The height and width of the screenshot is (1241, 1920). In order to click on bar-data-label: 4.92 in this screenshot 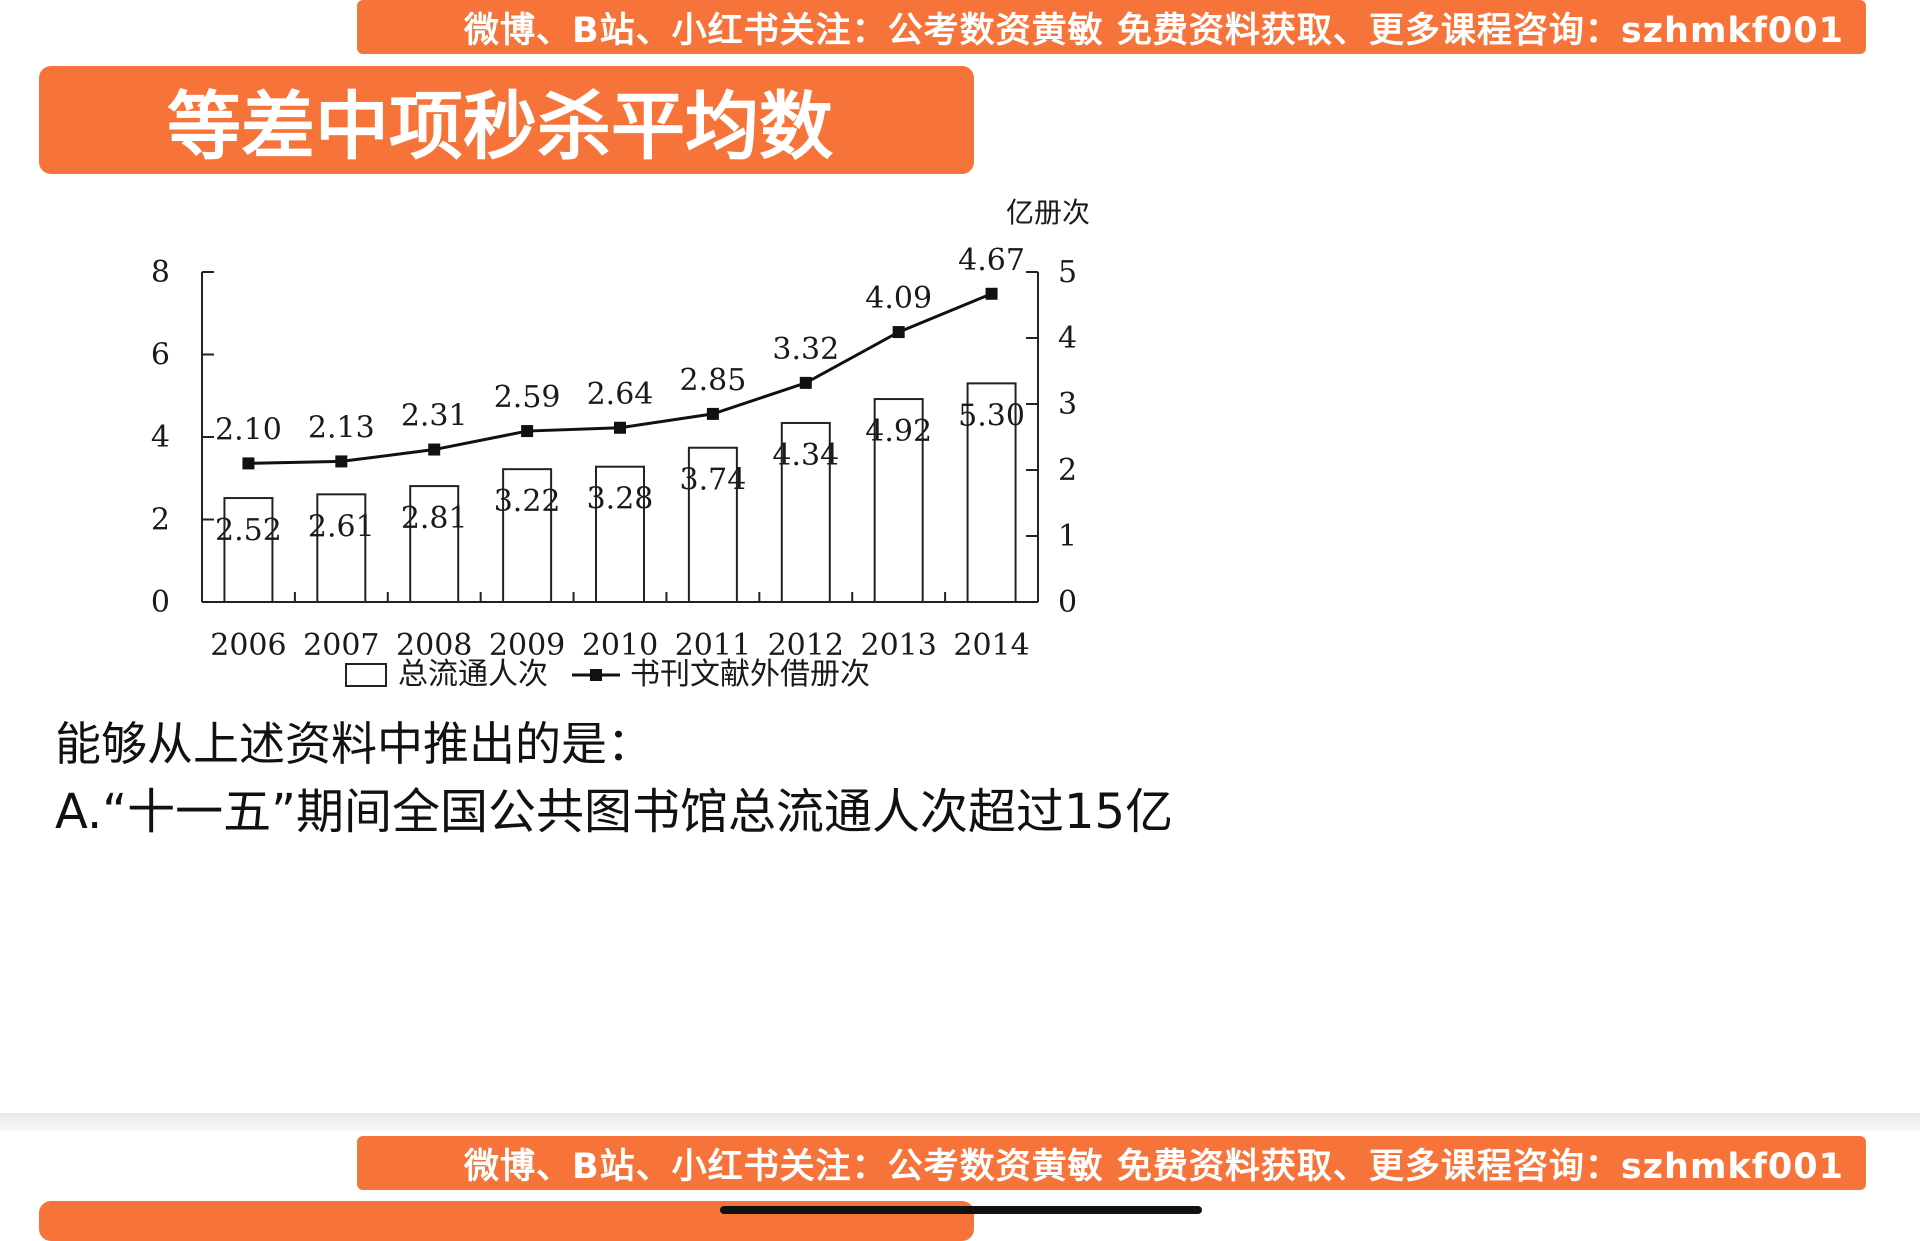, I will do `click(898, 431)`.